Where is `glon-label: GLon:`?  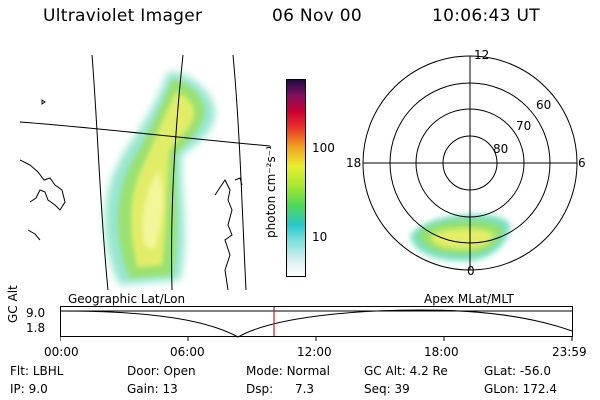 glon-label: GLon: is located at coordinates (501, 389).